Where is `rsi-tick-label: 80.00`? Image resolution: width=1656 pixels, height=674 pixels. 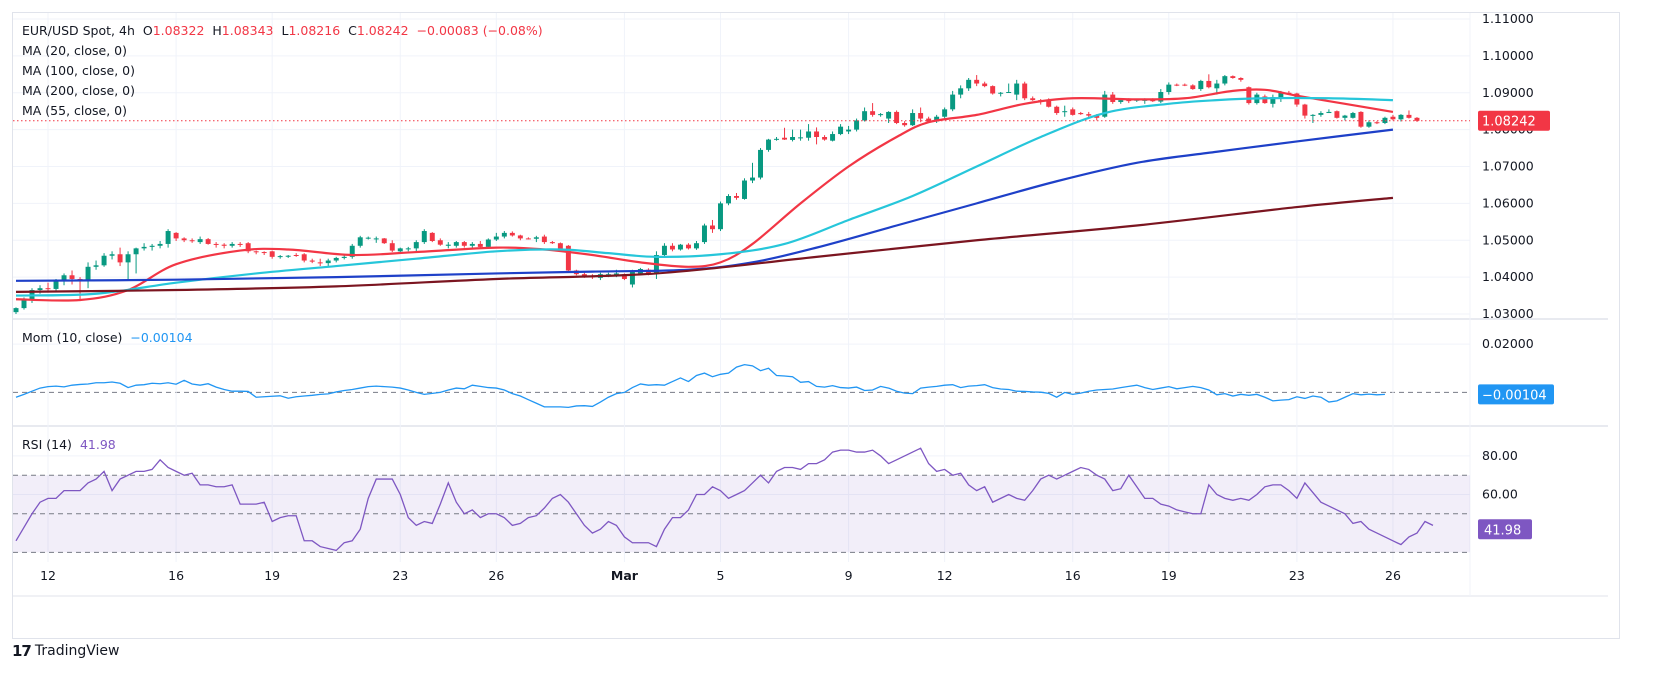
rsi-tick-label: 80.00 is located at coordinates (1500, 455).